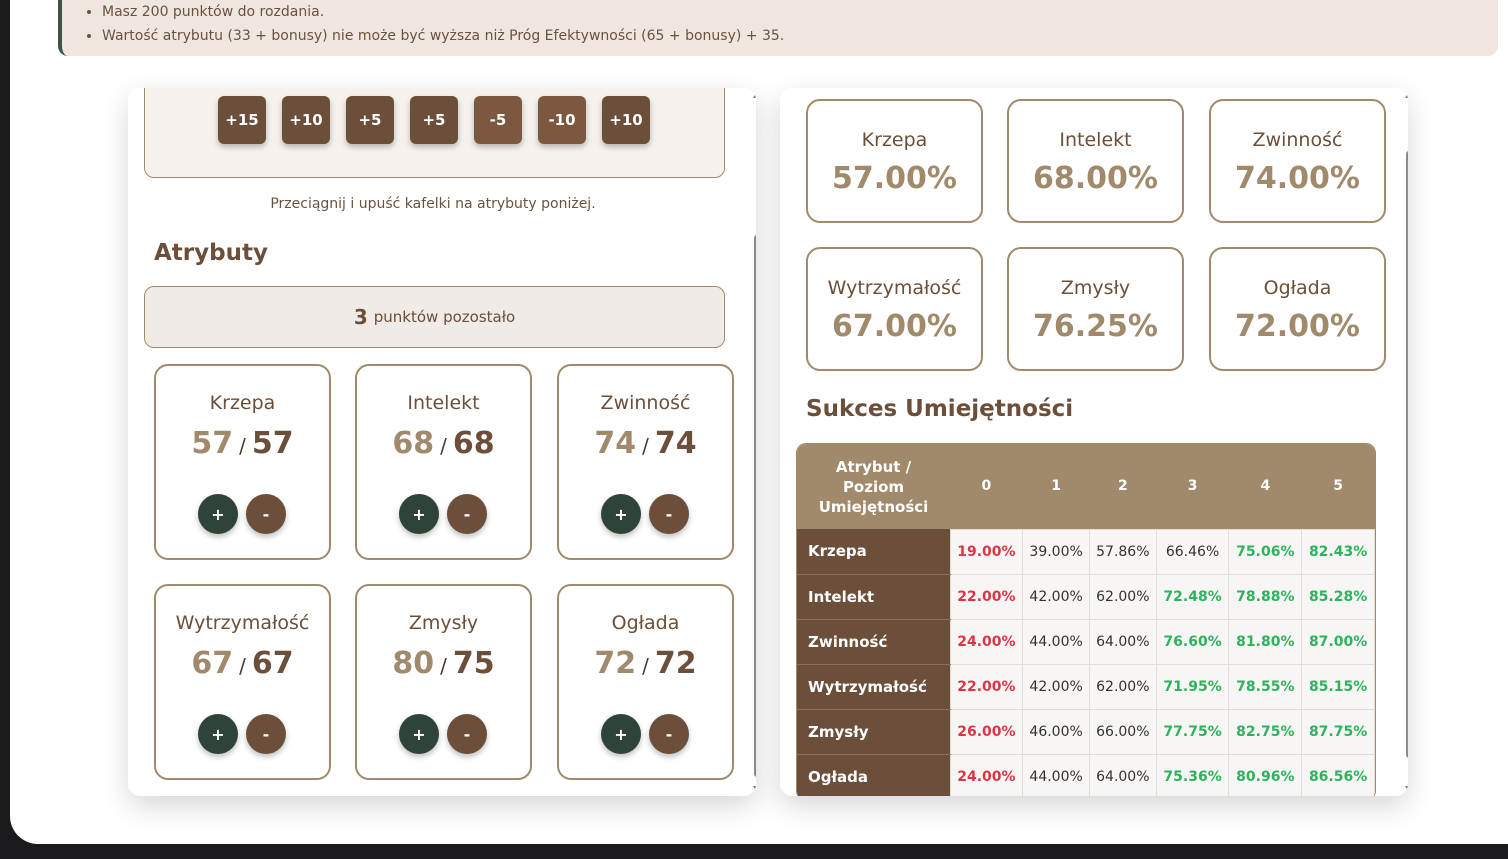 The height and width of the screenshot is (859, 1508). I want to click on attr-name: Intelekt, so click(443, 403).